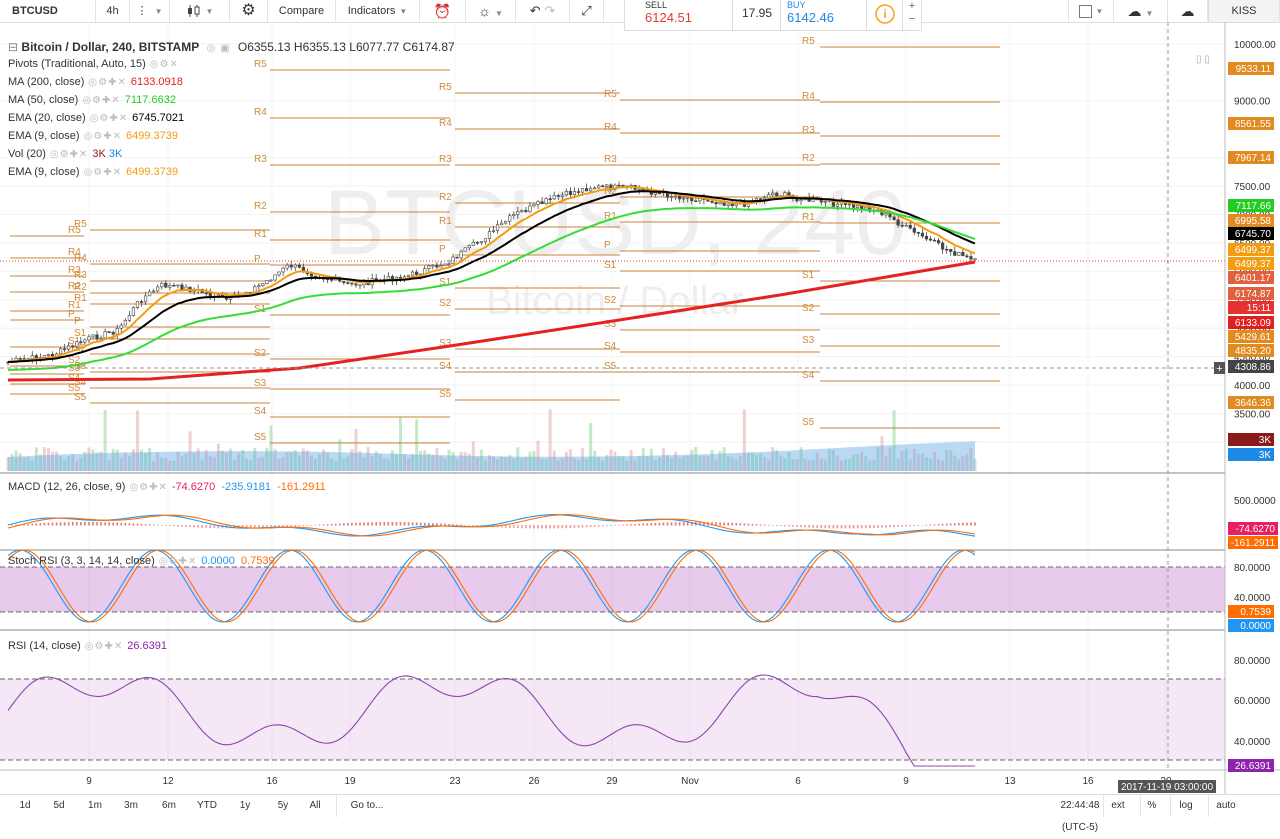 The height and width of the screenshot is (839, 1280). Describe the element at coordinates (824, 15) in the screenshot. I see `buy-button: BUY 6142.46` at that location.